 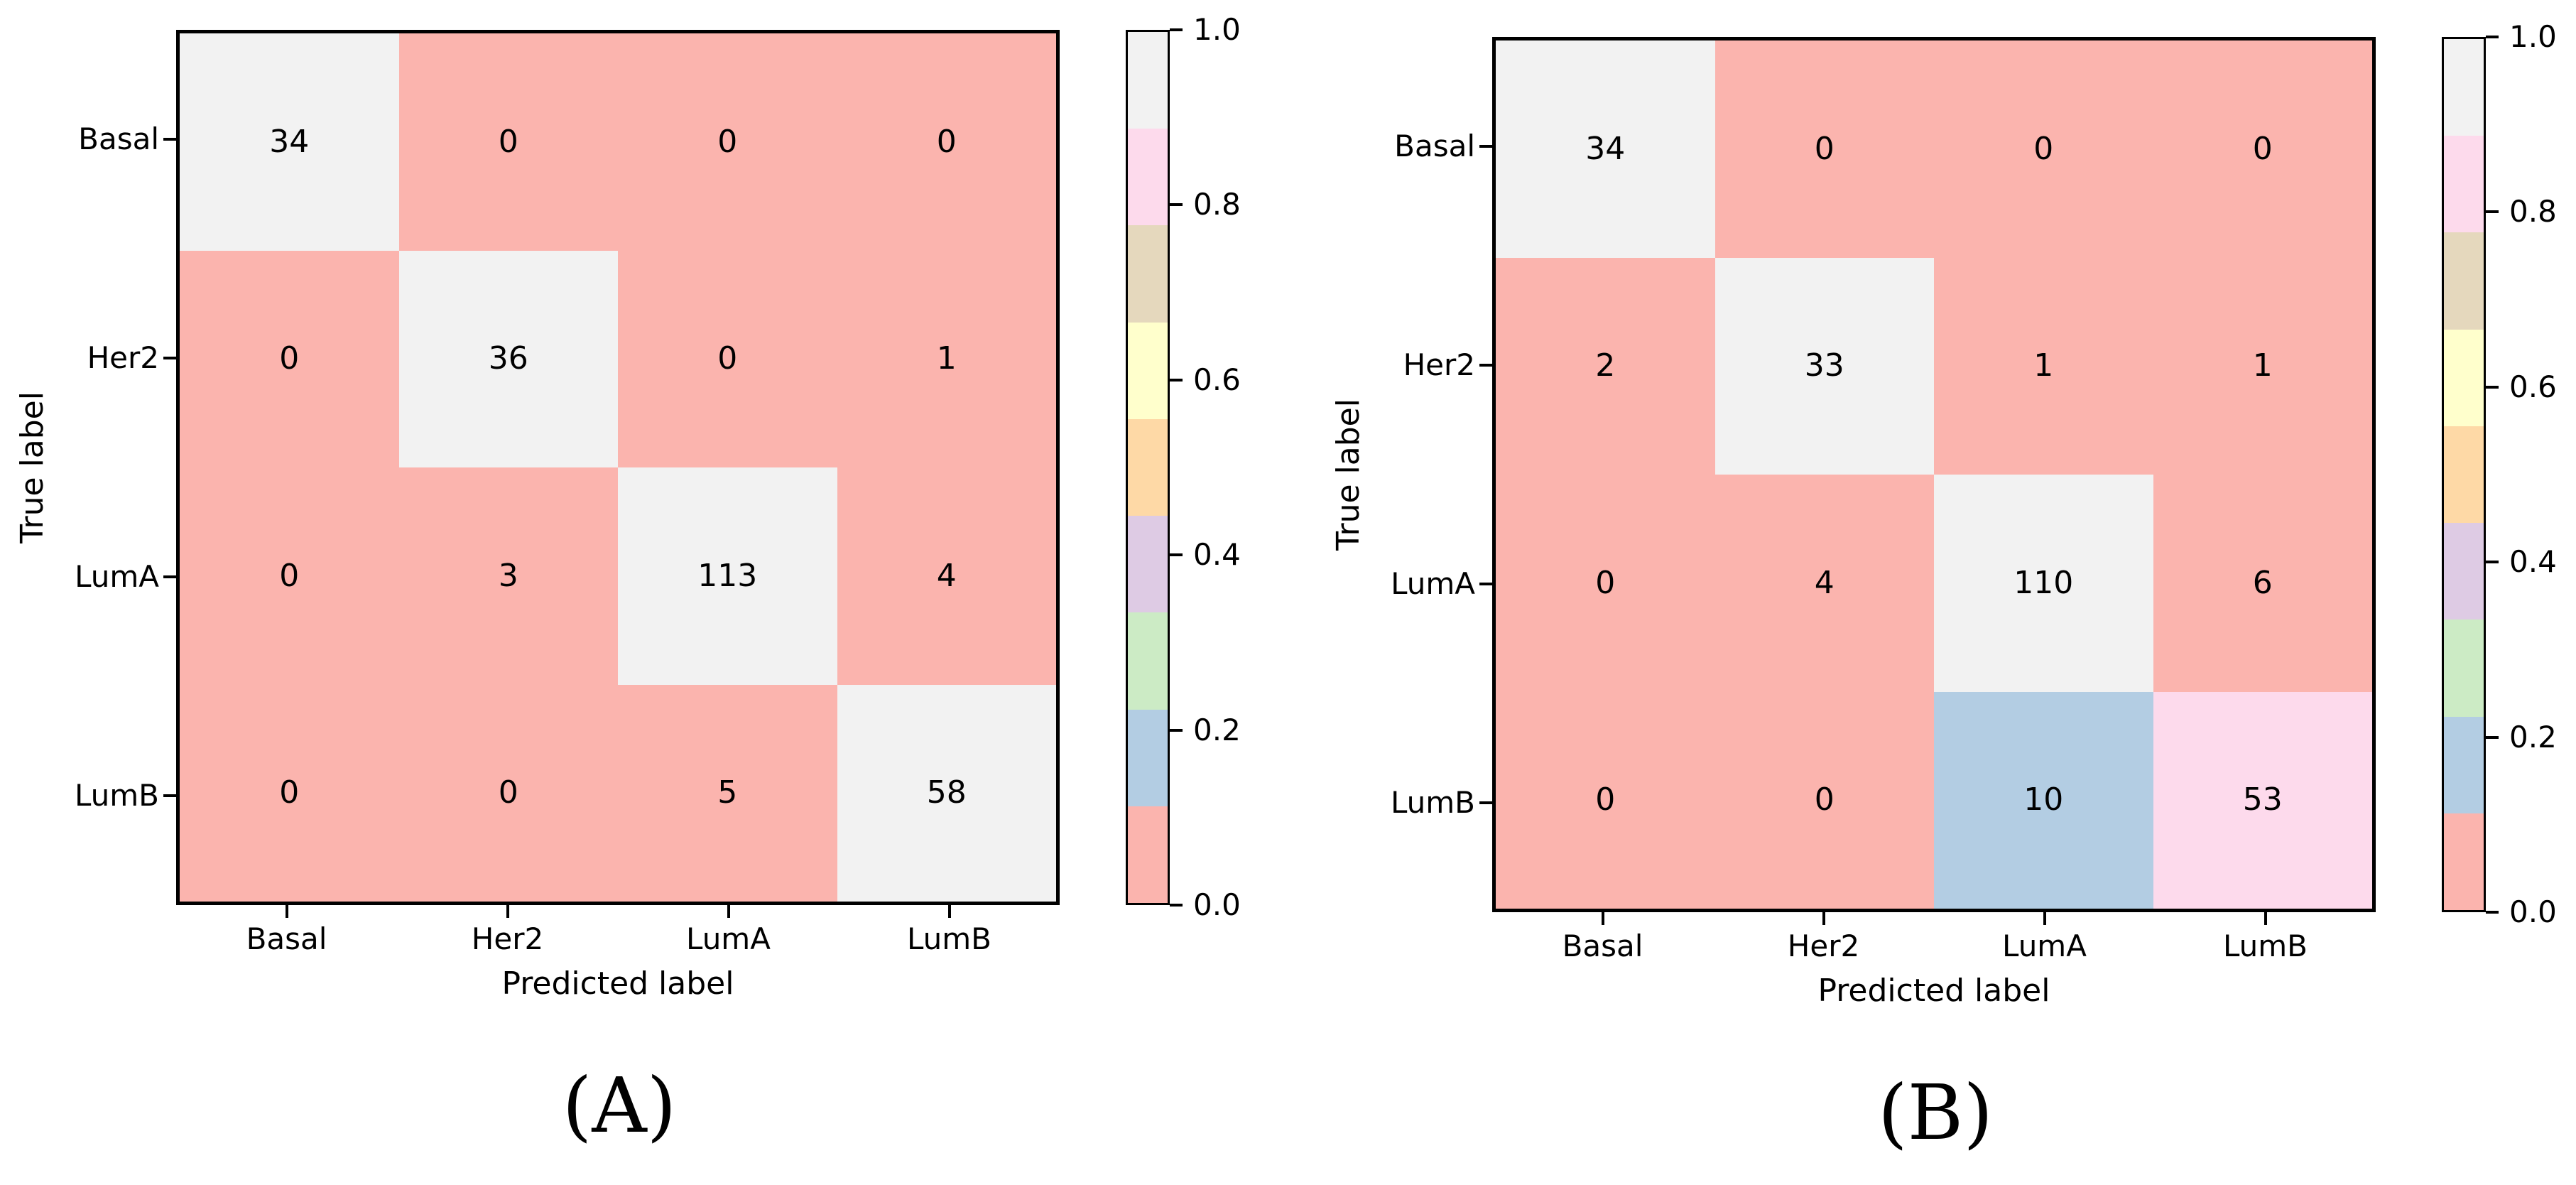 I want to click on colorbar, so click(x=2464, y=474).